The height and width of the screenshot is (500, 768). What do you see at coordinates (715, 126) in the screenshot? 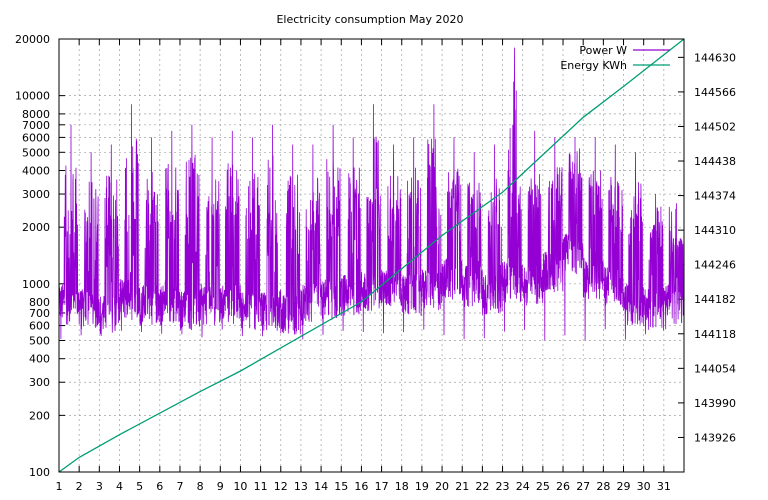
I see `y-right-tick-label: 144502` at bounding box center [715, 126].